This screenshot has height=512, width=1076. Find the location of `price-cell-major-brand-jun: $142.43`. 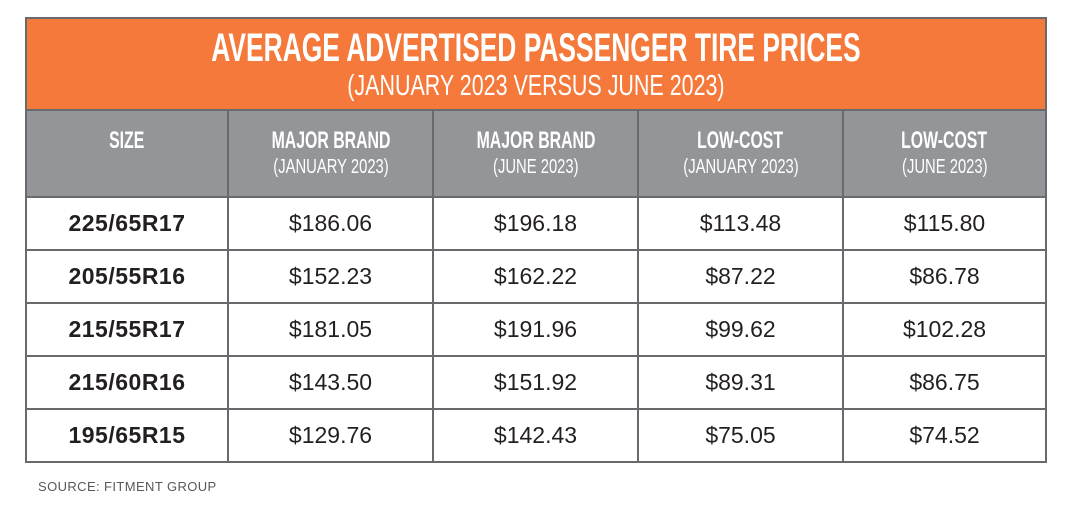

price-cell-major-brand-jun: $142.43 is located at coordinates (535, 435).